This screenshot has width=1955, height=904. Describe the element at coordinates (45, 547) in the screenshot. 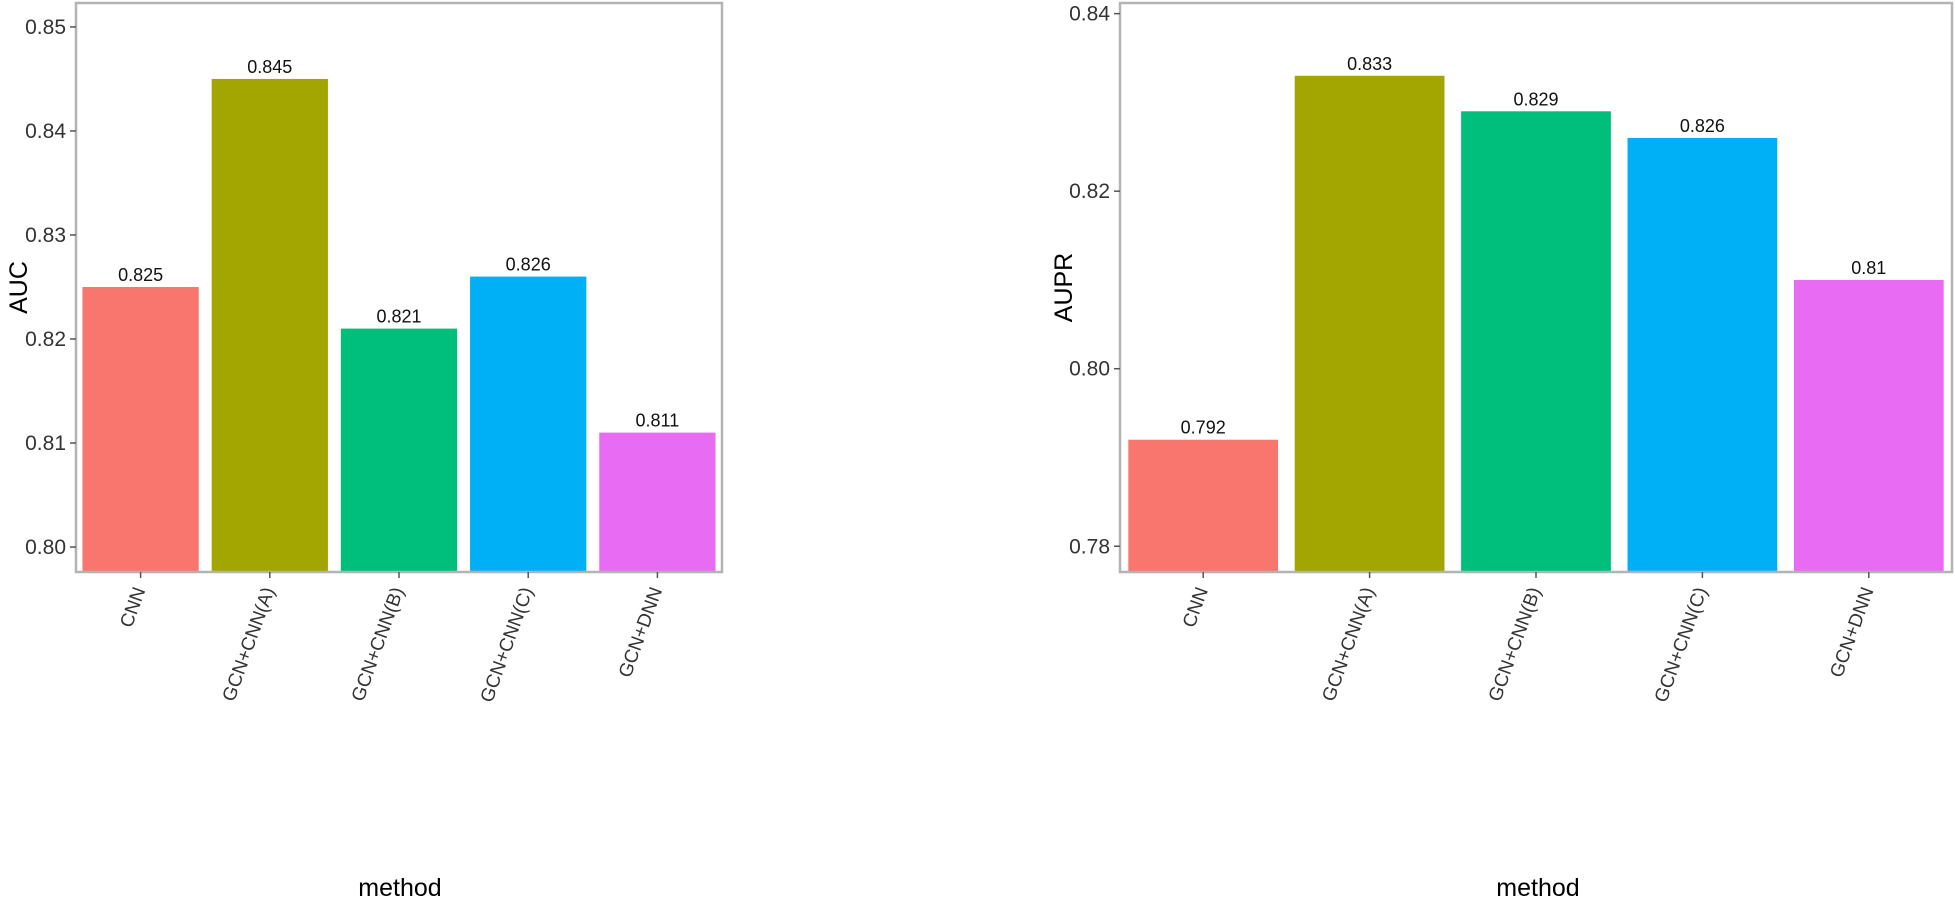

I see `auc-y-tick-label: 0.80` at that location.